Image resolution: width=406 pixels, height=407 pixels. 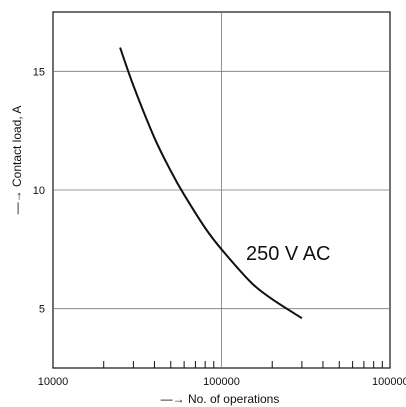 I want to click on y-tick-label: 5, so click(x=42, y=310).